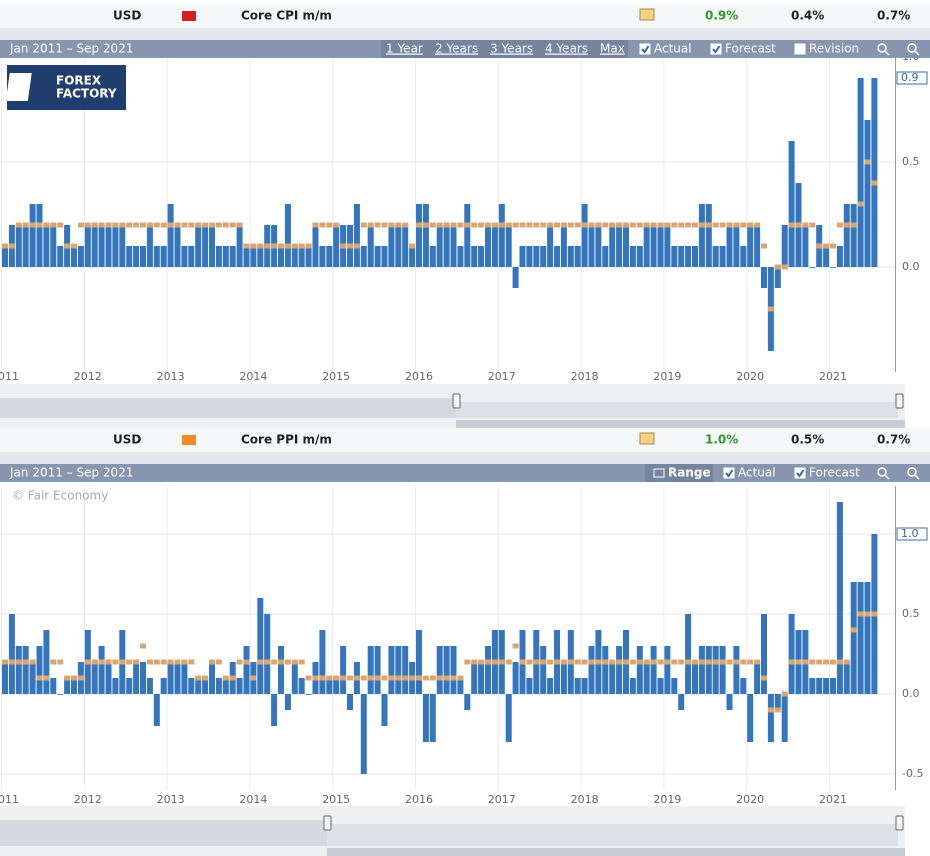  What do you see at coordinates (404, 49) in the screenshot?
I see `range-button: 1 Year` at bounding box center [404, 49].